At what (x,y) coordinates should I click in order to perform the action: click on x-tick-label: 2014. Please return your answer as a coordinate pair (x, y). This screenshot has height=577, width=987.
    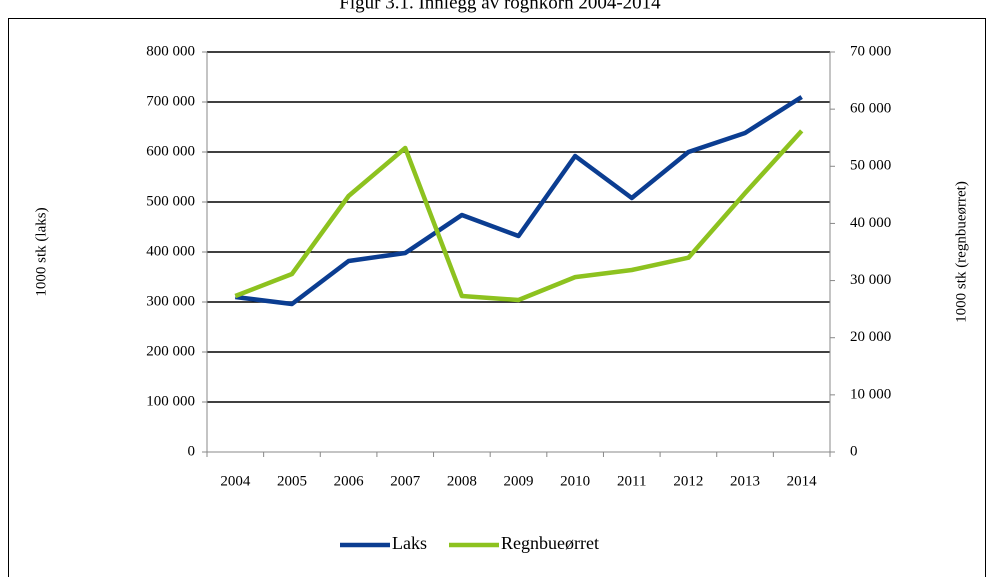
    Looking at the image, I should click on (802, 481).